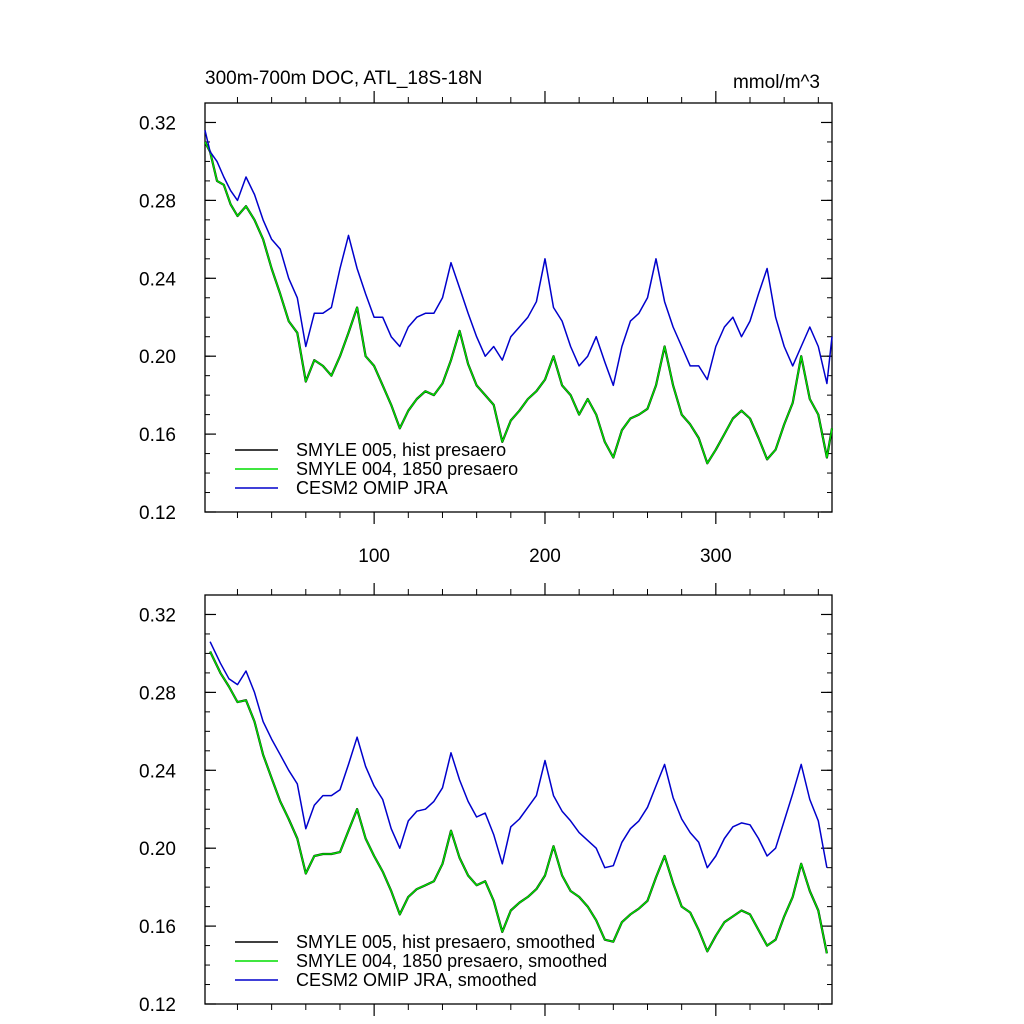 This screenshot has height=1024, width=1024. I want to click on x-tick-label: 200, so click(545, 556).